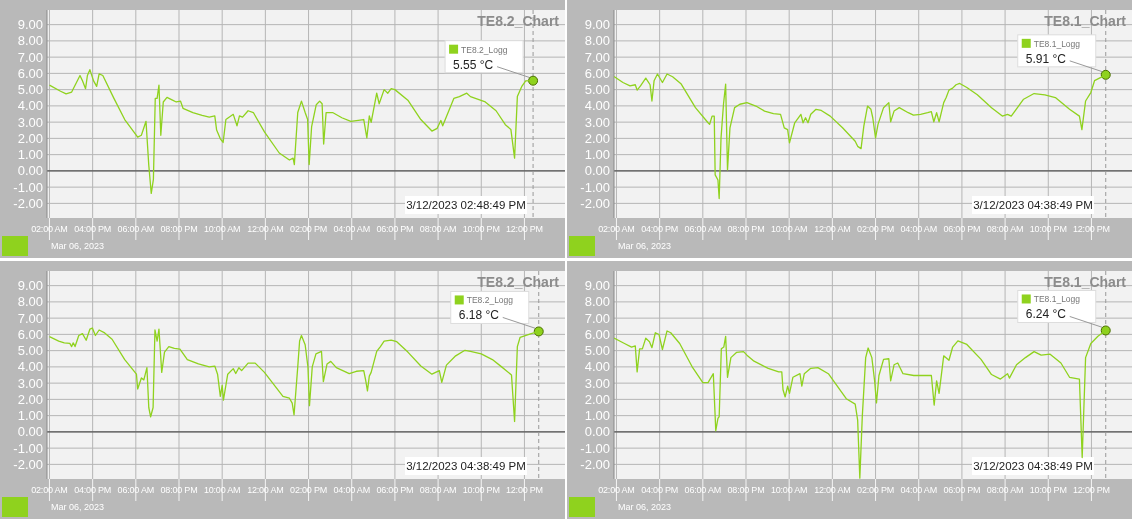 This screenshot has width=1133, height=519. Describe the element at coordinates (518, 281) in the screenshot. I see `chart-title: TE8.2_Chart` at that location.